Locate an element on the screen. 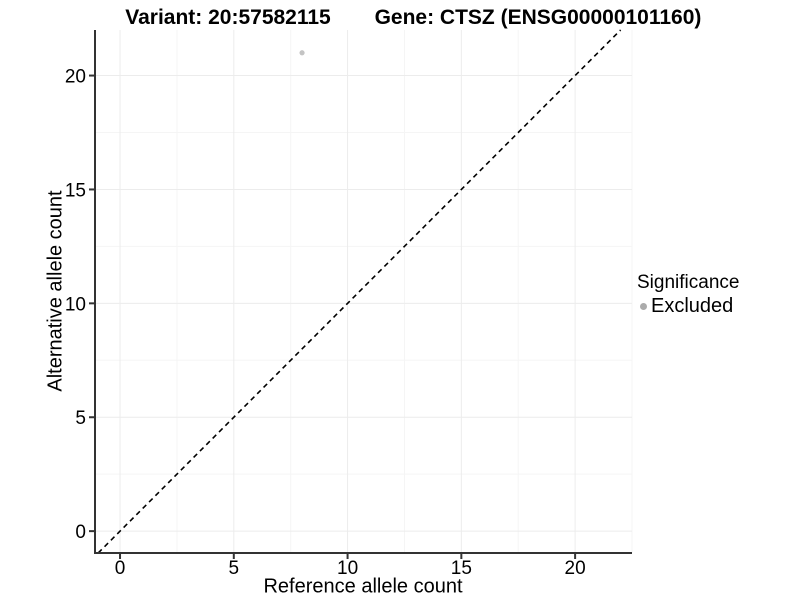  y-tick-label: 10 is located at coordinates (75, 304).